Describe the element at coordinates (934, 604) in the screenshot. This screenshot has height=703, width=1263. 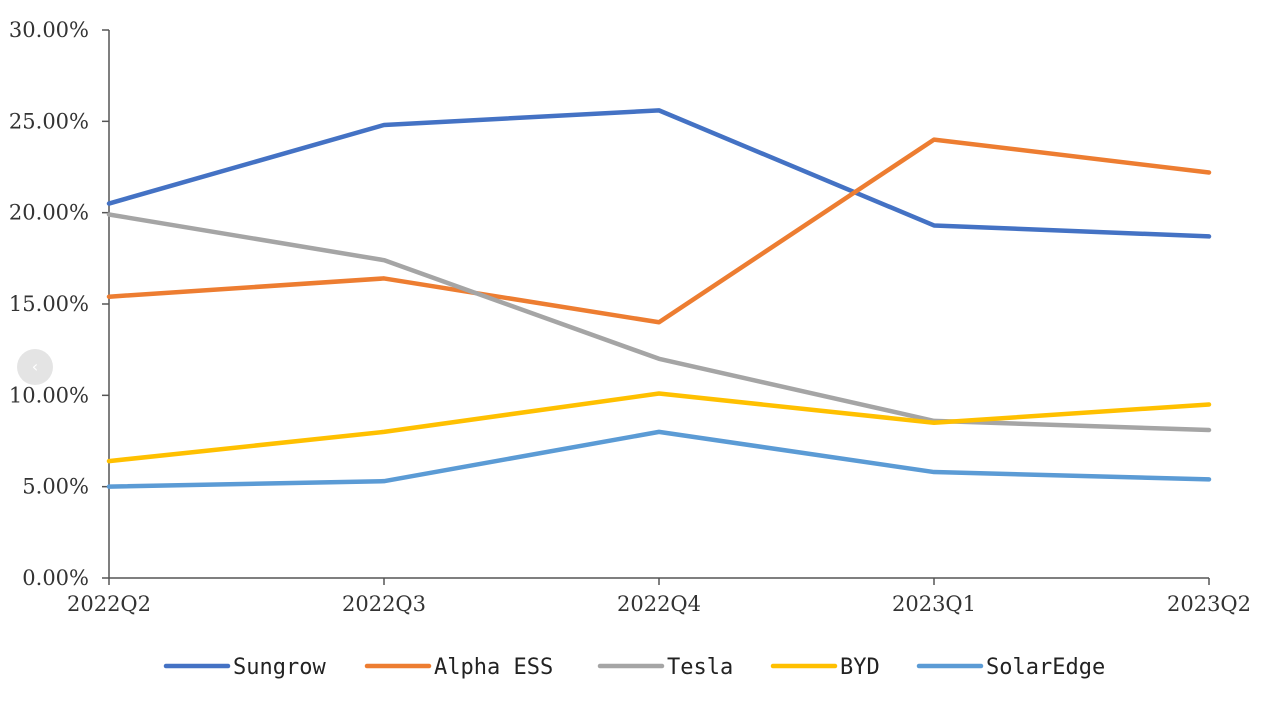
I see `x-tick-label: 2023Q1` at that location.